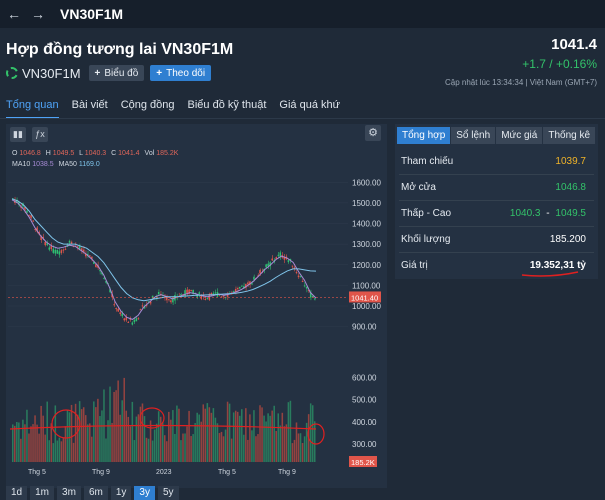  I want to click on low-value: 1040.3, so click(95, 153).